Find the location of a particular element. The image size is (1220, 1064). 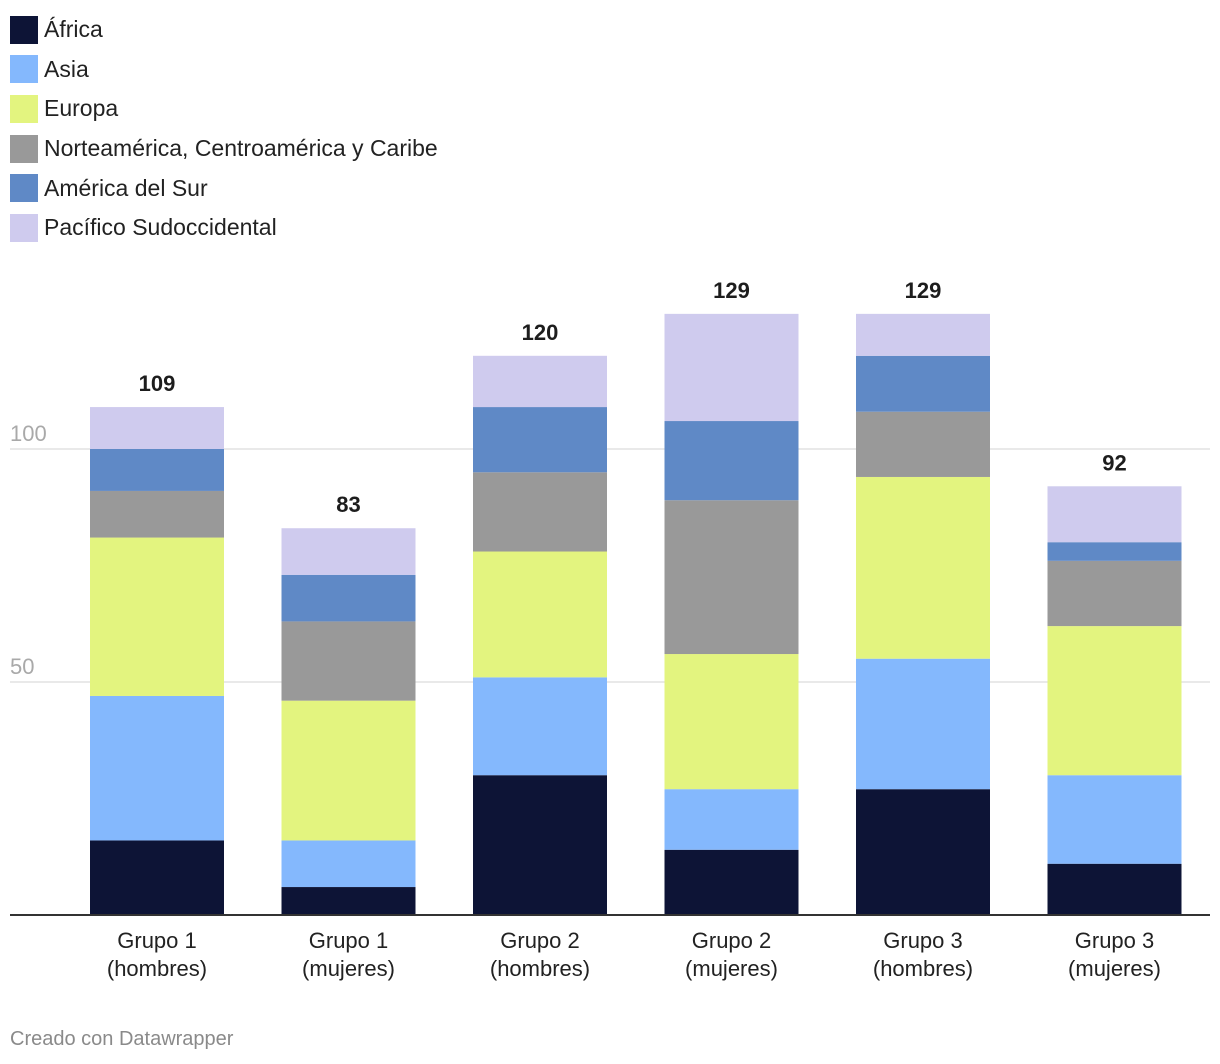

total-label: 109 is located at coordinates (157, 383).